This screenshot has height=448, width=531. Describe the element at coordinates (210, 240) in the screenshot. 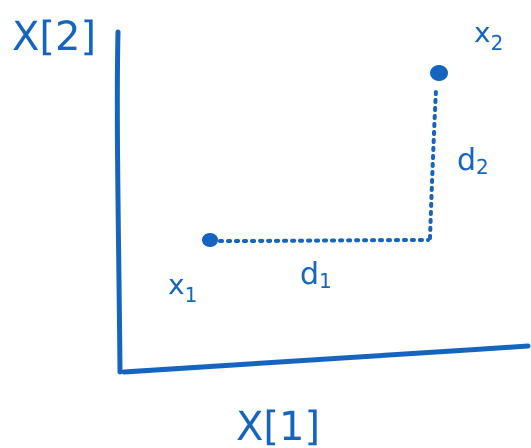

I see `point-x1-dot` at that location.